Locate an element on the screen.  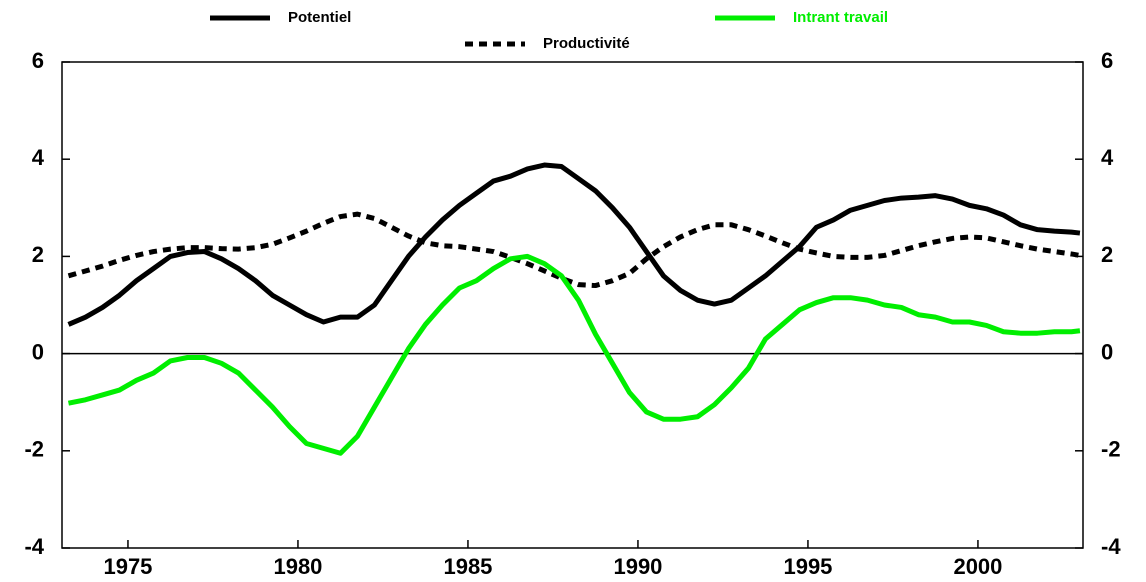
x-tick-label: 1980 is located at coordinates (297, 566).